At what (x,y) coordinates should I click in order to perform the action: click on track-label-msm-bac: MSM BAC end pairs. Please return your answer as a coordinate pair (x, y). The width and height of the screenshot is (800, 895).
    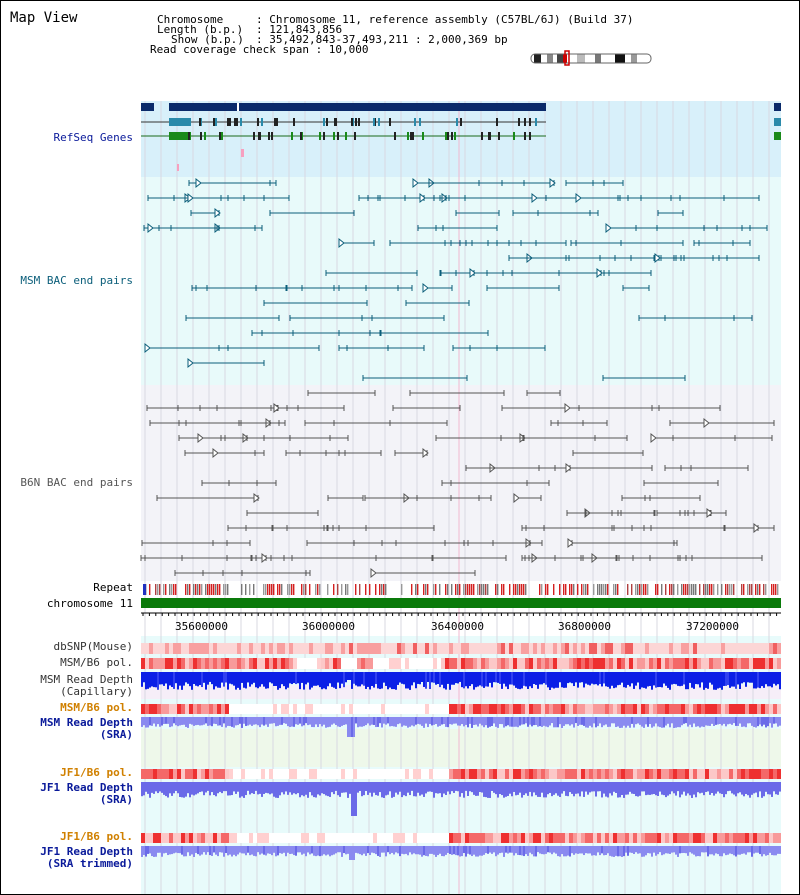
    Looking at the image, I should click on (76, 280).